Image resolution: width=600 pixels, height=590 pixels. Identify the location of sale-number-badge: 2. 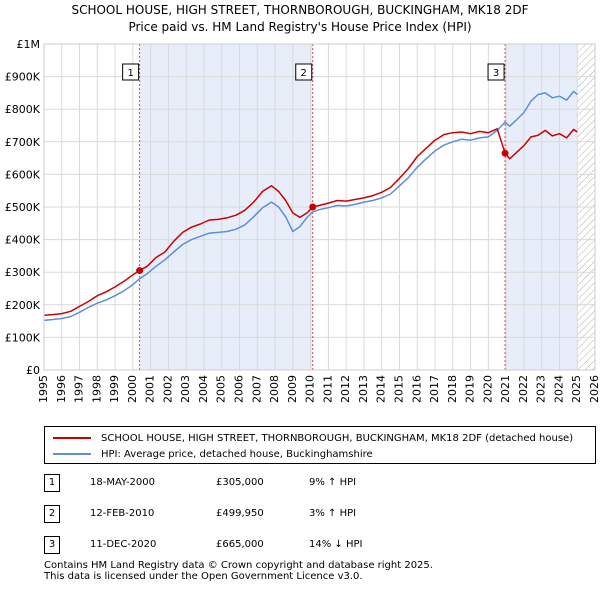
(52, 514).